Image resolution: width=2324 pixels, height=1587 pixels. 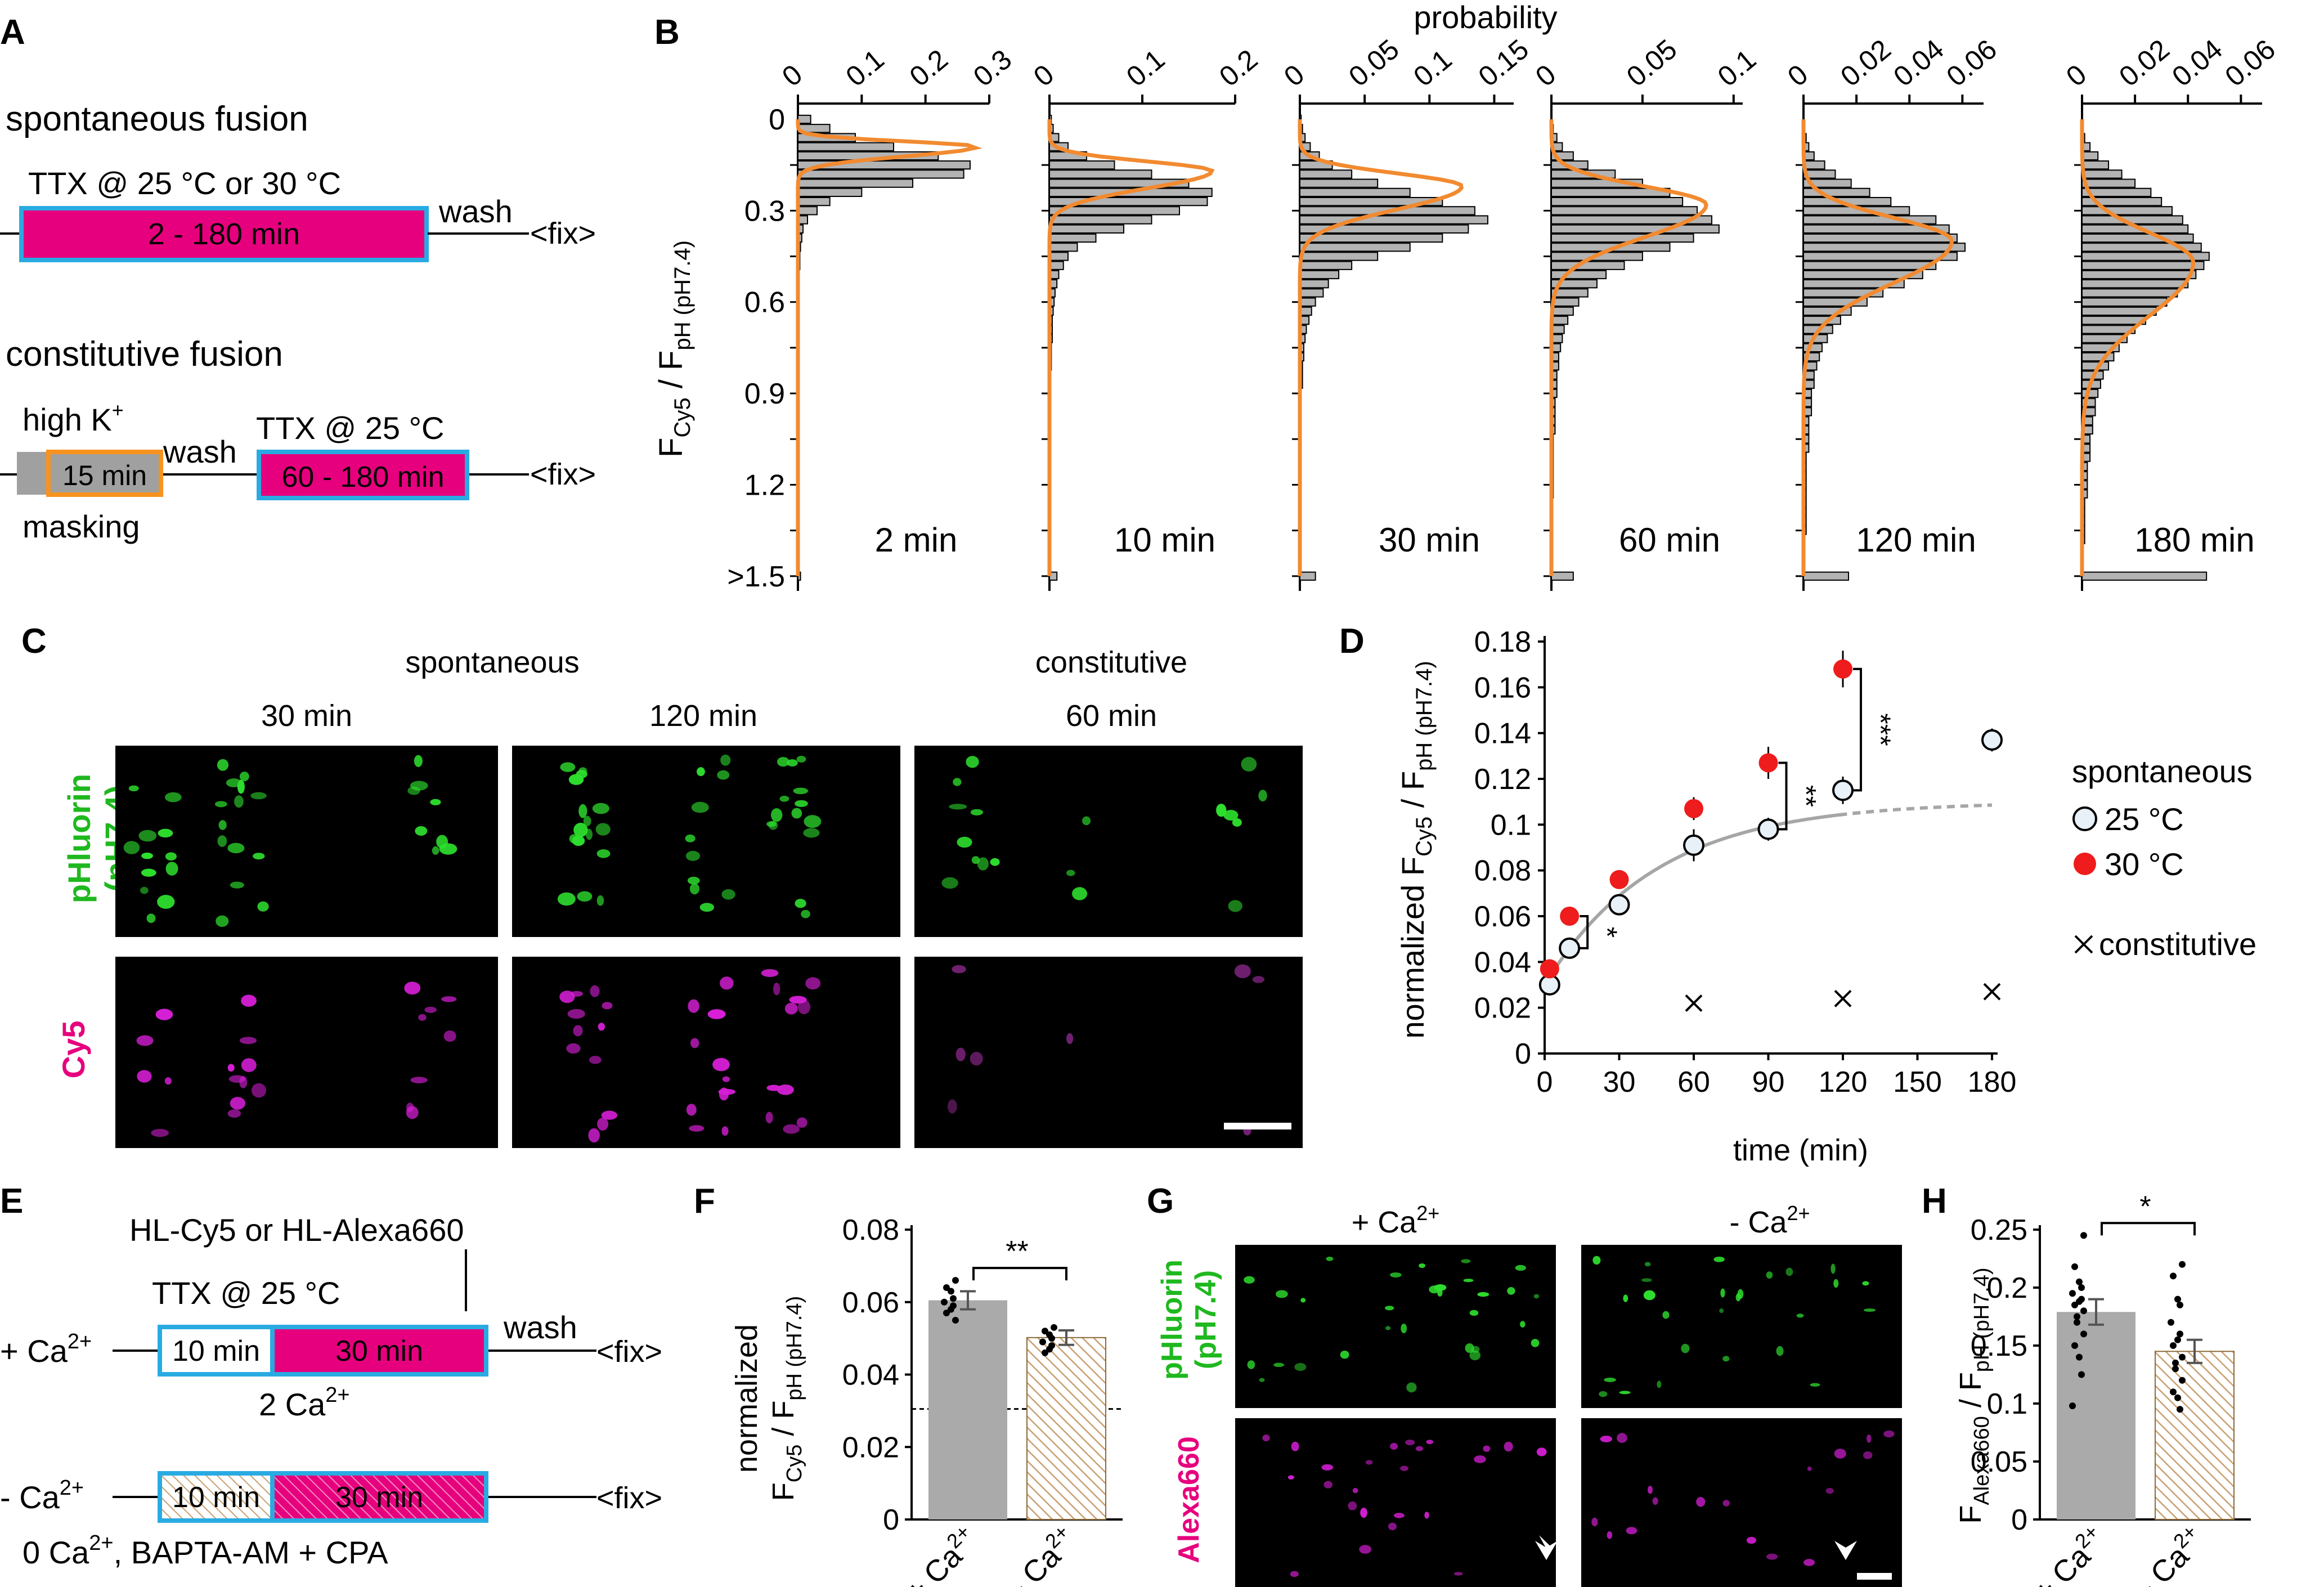 I want to click on hist-x-tick-label: 0.06, so click(x=1971, y=62).